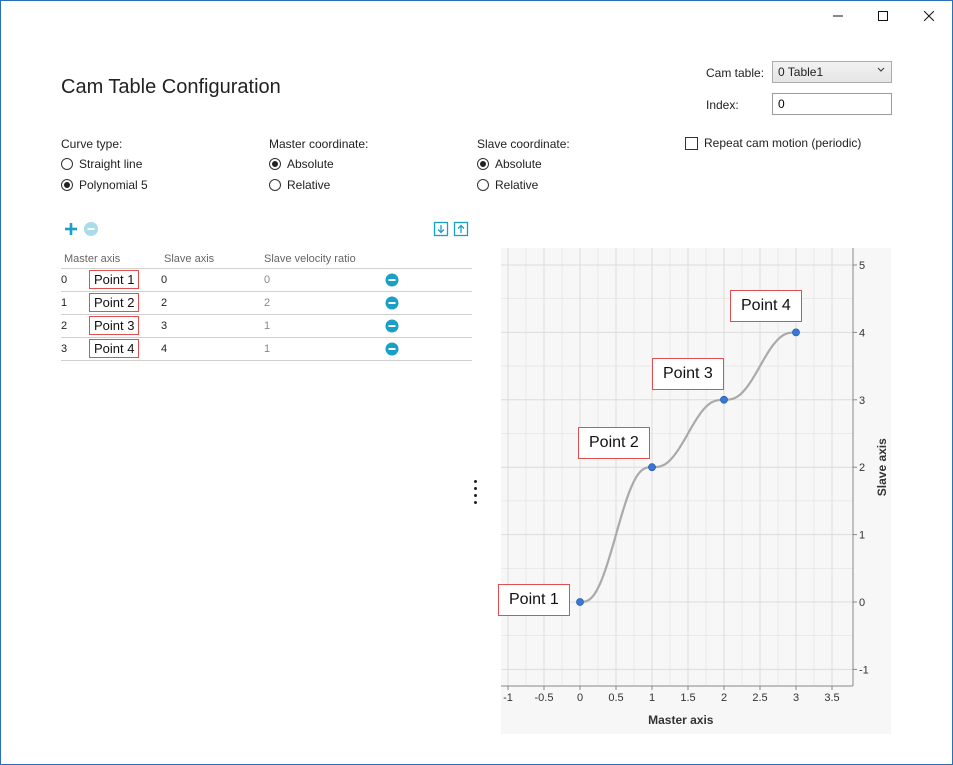 The width and height of the screenshot is (953, 765). I want to click on title-bar, so click(476, 16).